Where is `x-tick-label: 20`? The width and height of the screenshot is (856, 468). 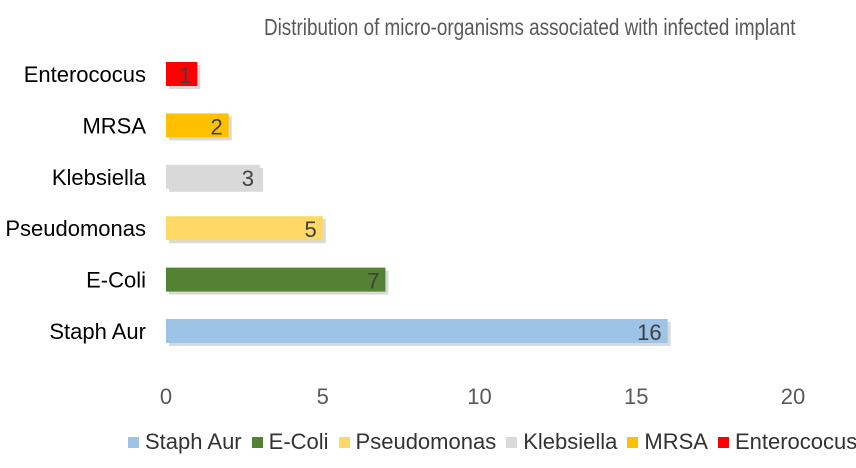 x-tick-label: 20 is located at coordinates (793, 396).